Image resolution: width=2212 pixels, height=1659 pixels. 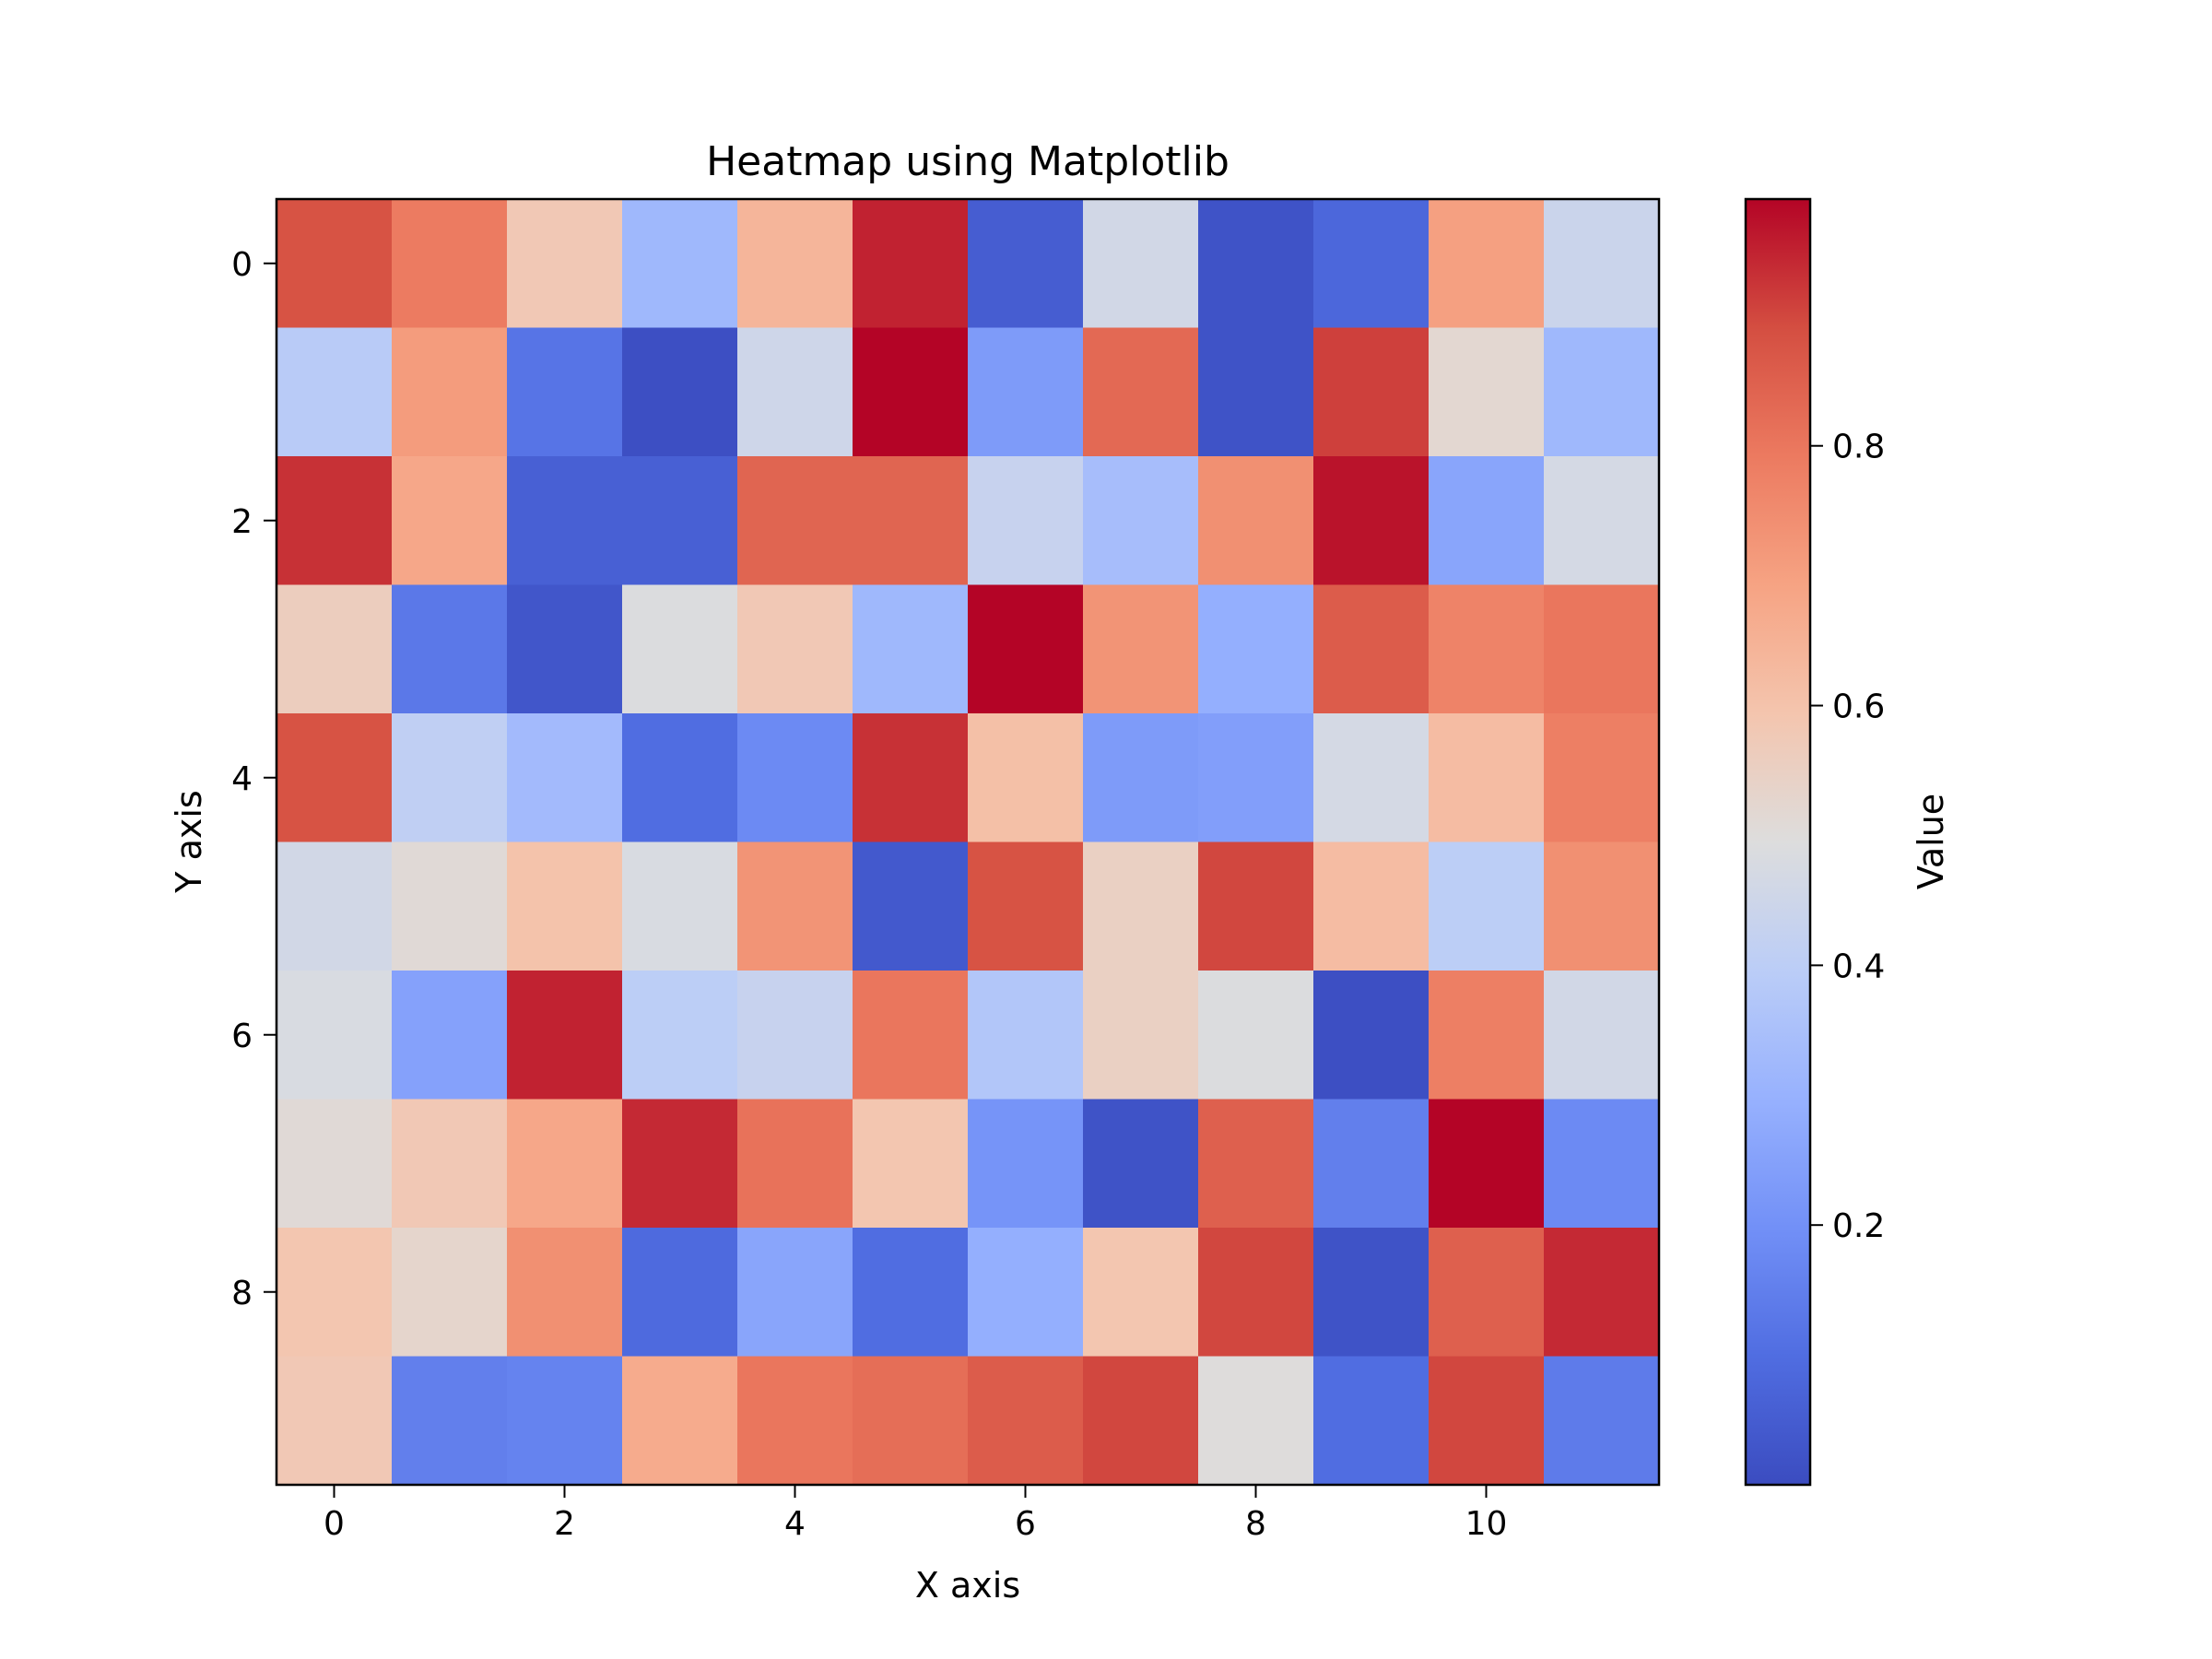 What do you see at coordinates (967, 1585) in the screenshot?
I see `x-axis-label: X axis` at bounding box center [967, 1585].